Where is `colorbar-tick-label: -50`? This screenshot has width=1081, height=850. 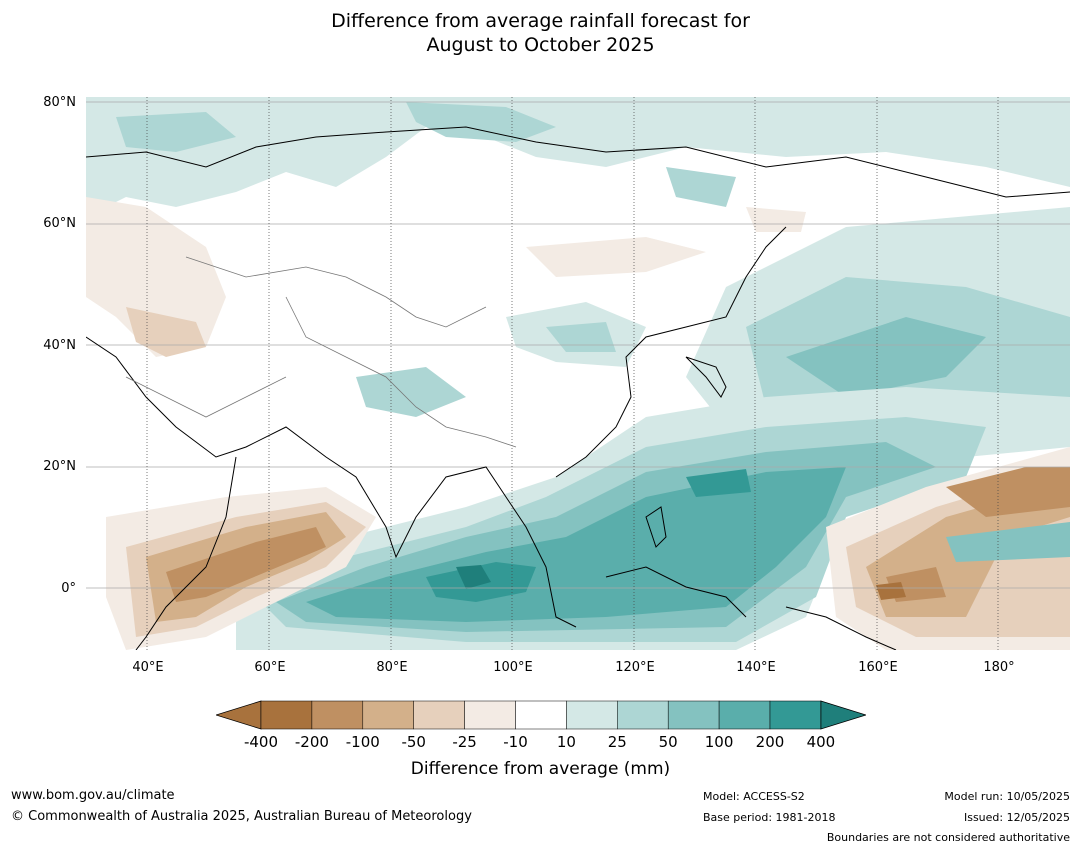
colorbar-tick-label: -50 is located at coordinates (413, 742).